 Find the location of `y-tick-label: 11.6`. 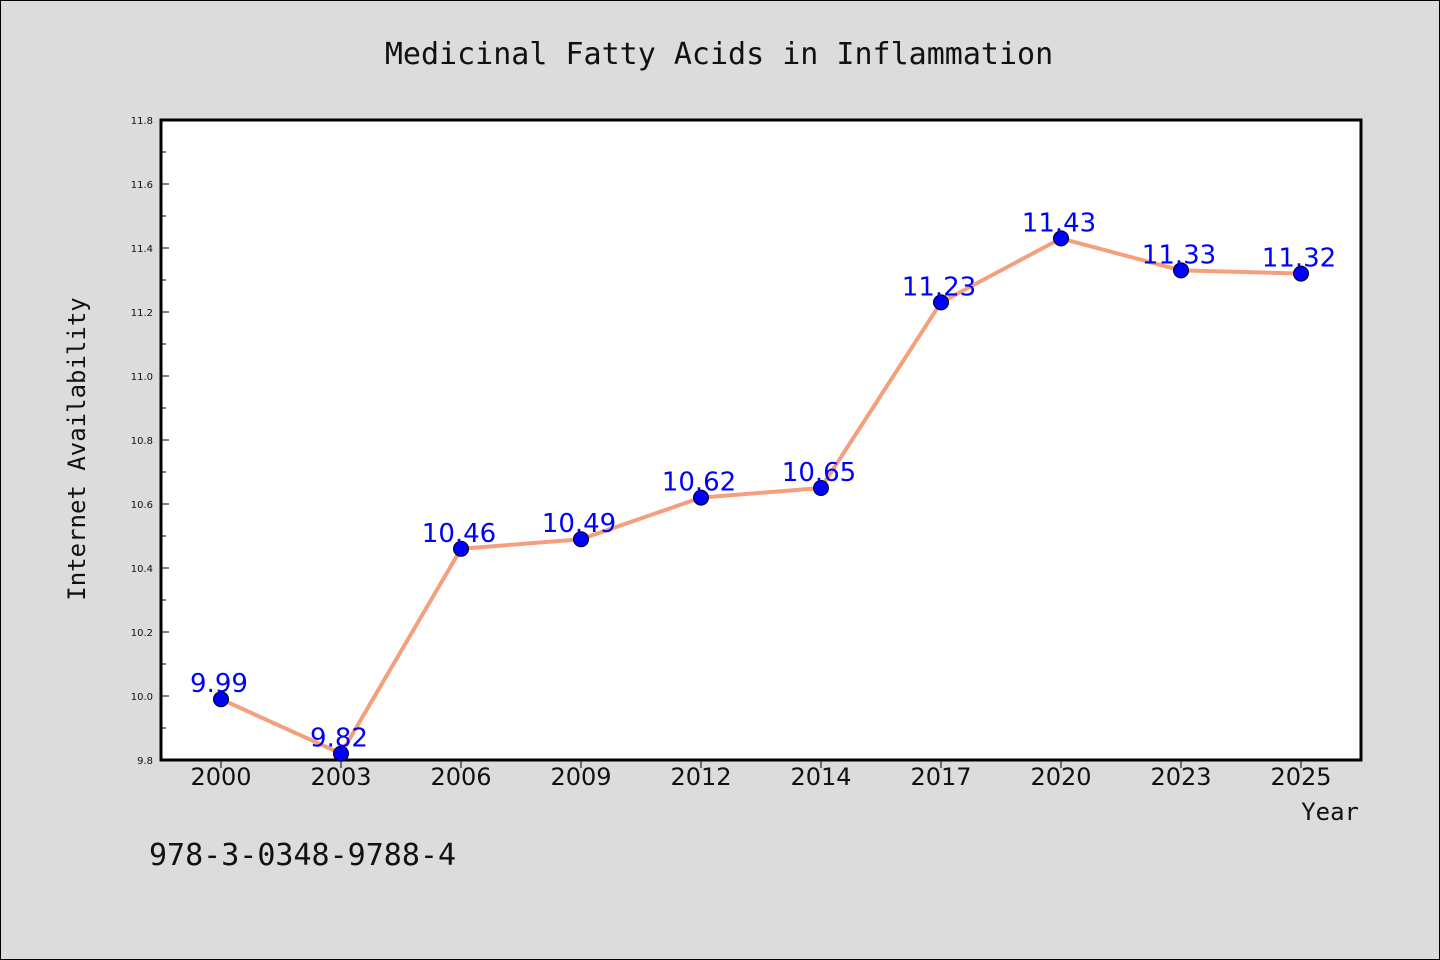

y-tick-label: 11.6 is located at coordinates (142, 185).